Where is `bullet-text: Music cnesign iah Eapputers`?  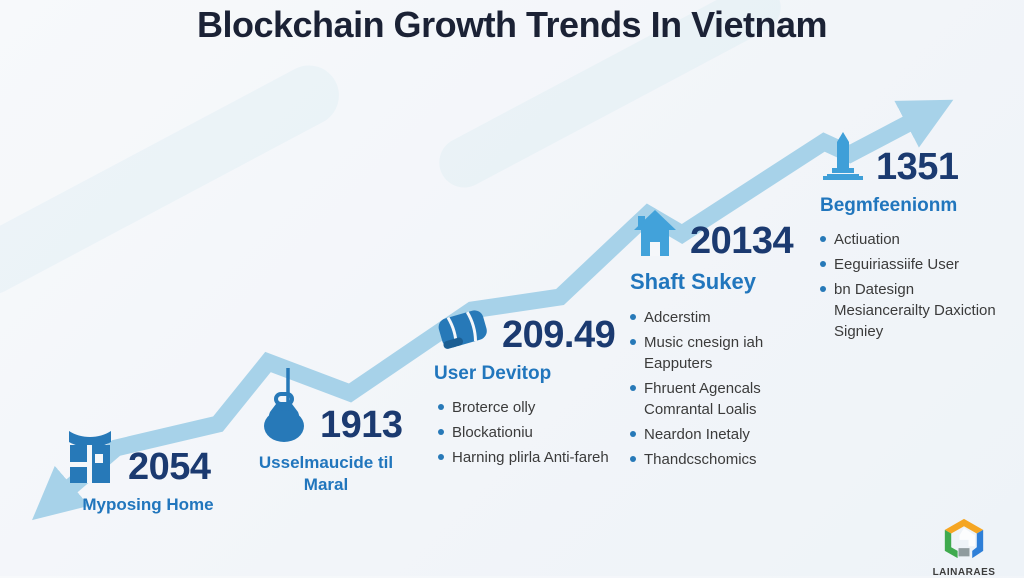 bullet-text: Music cnesign iah Eapputers is located at coordinates (704, 352).